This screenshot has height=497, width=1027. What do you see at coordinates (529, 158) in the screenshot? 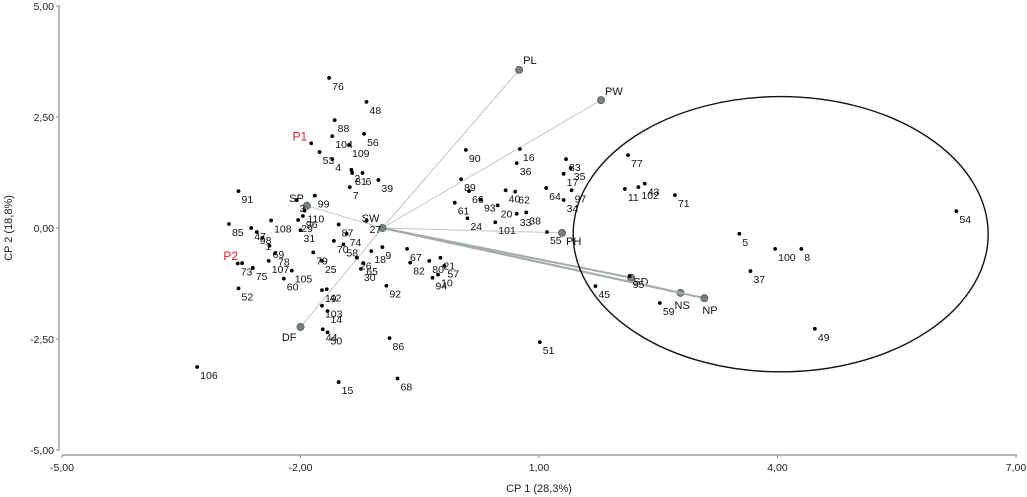
I see `data-point-label: 16` at bounding box center [529, 158].